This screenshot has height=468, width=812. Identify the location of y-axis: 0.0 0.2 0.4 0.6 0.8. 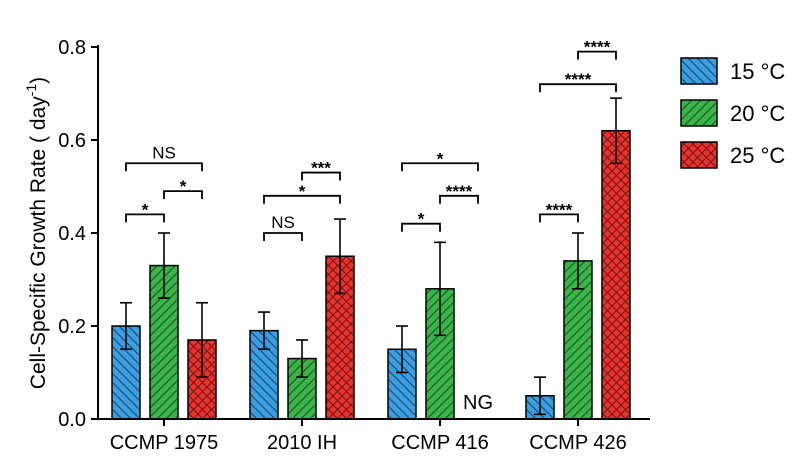
(78, 234).